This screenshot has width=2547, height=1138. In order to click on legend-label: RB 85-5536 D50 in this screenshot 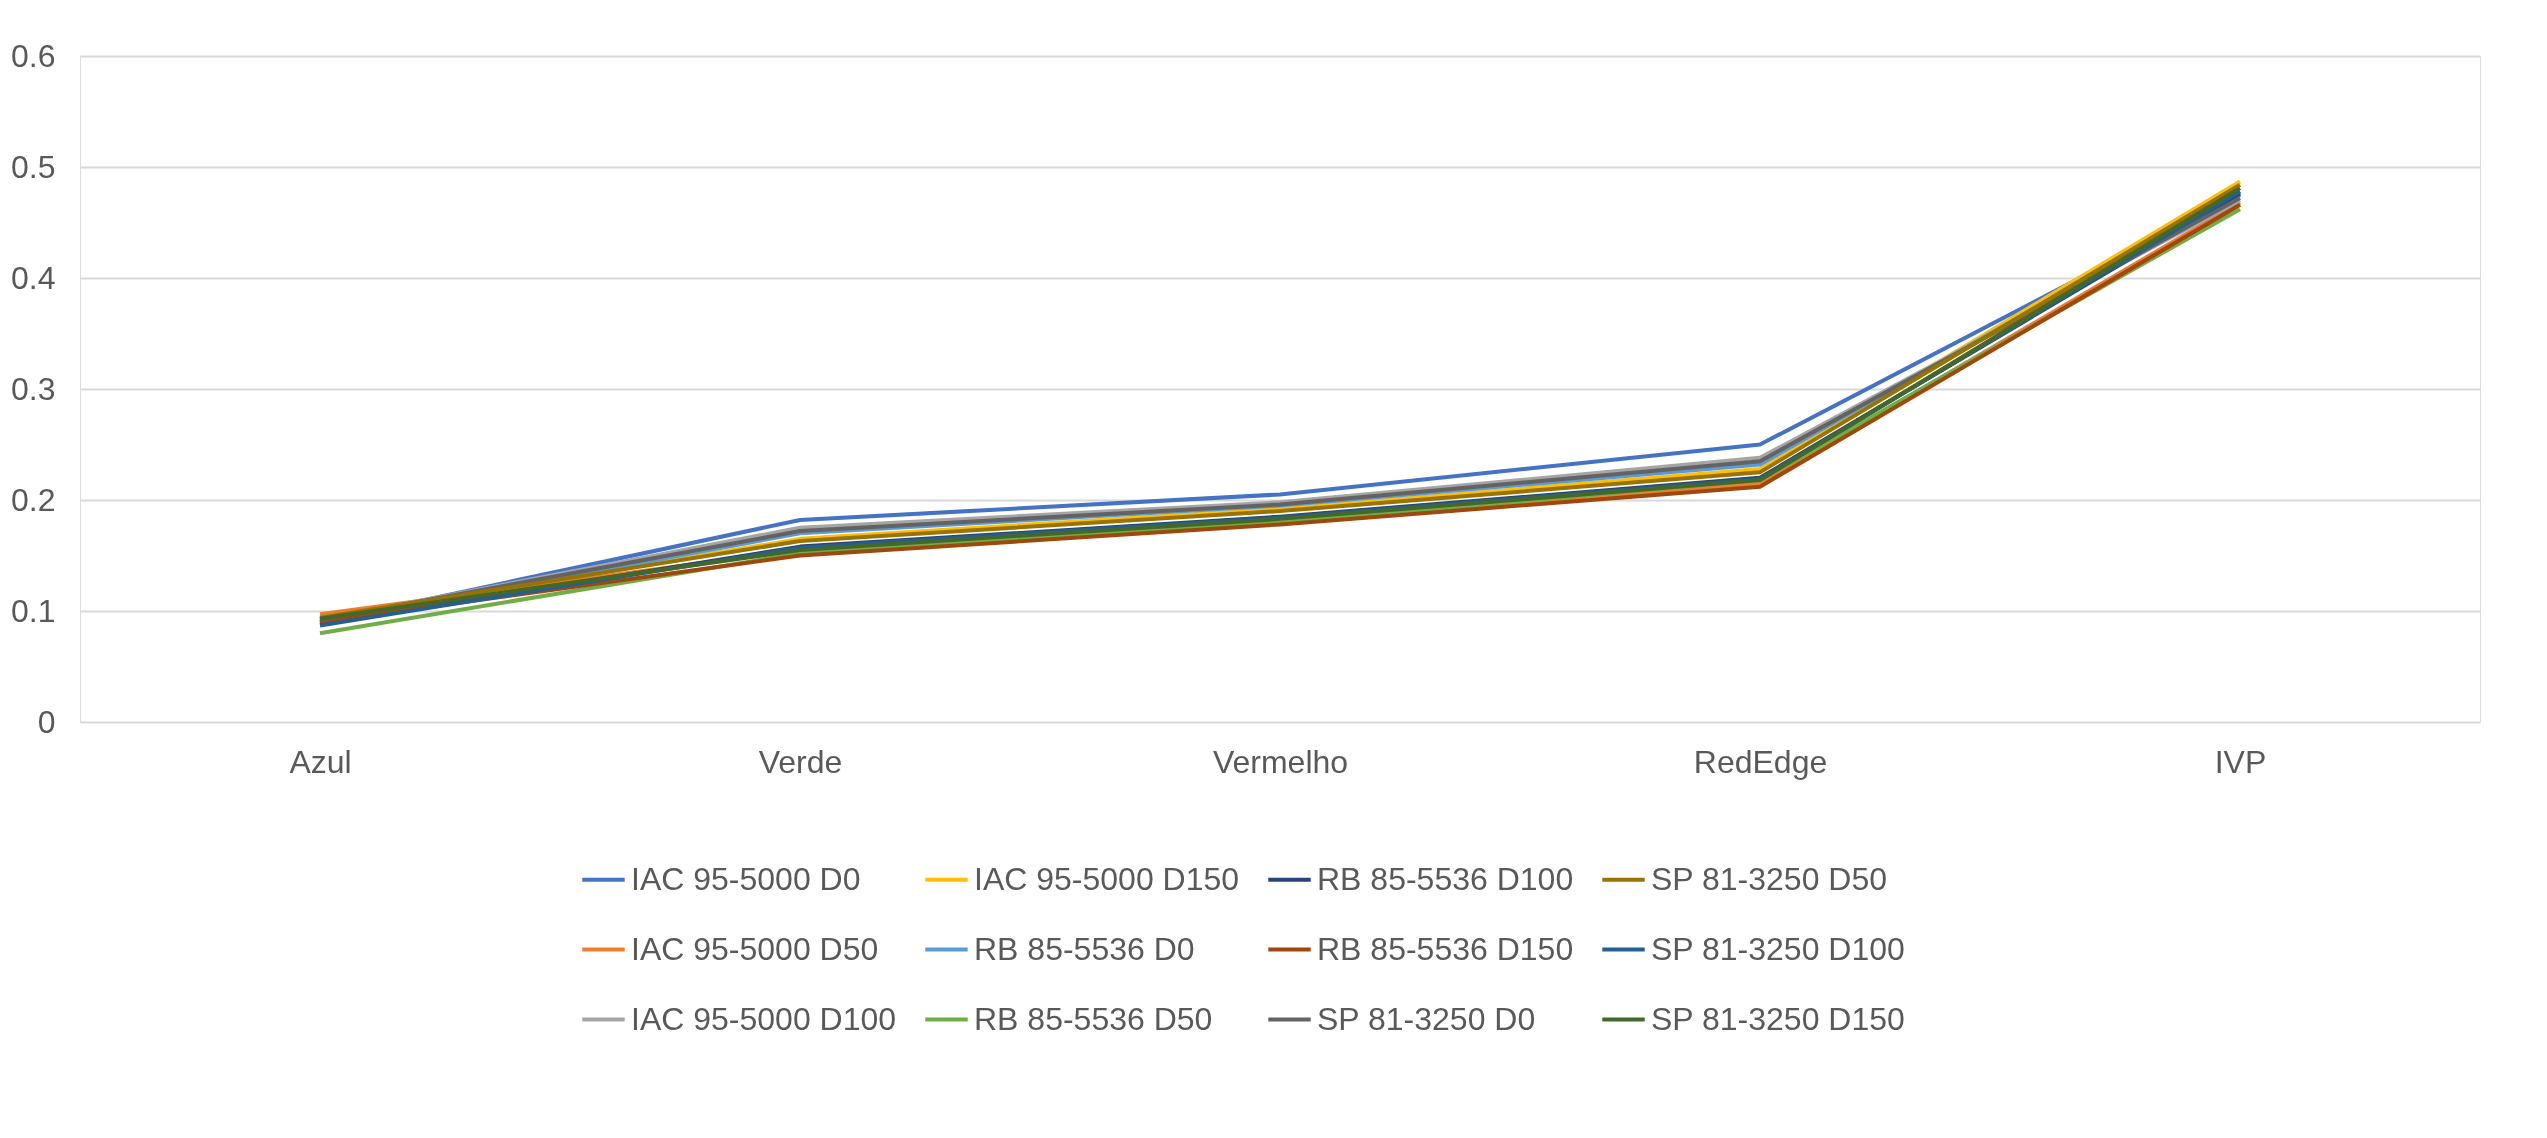, I will do `click(1093, 1018)`.